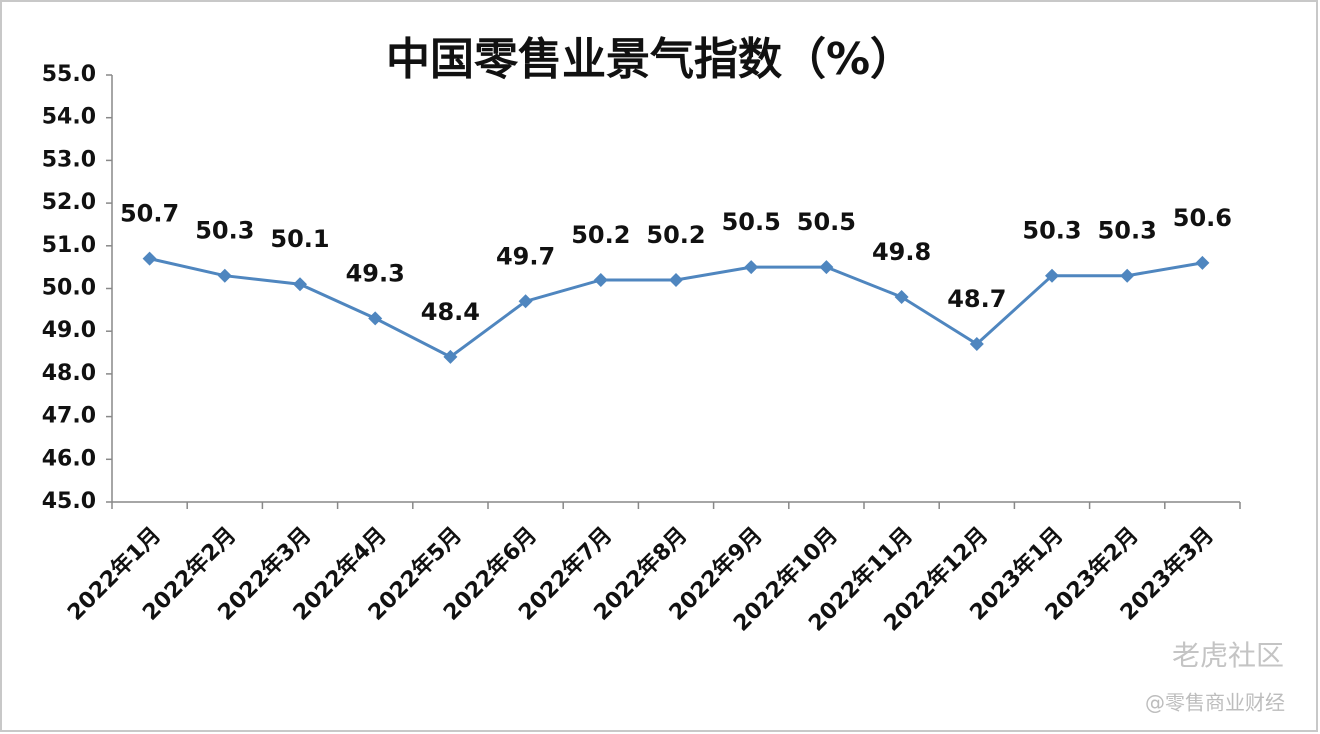 The height and width of the screenshot is (734, 1320). What do you see at coordinates (69, 245) in the screenshot?
I see `y-tick-label: 51.0` at bounding box center [69, 245].